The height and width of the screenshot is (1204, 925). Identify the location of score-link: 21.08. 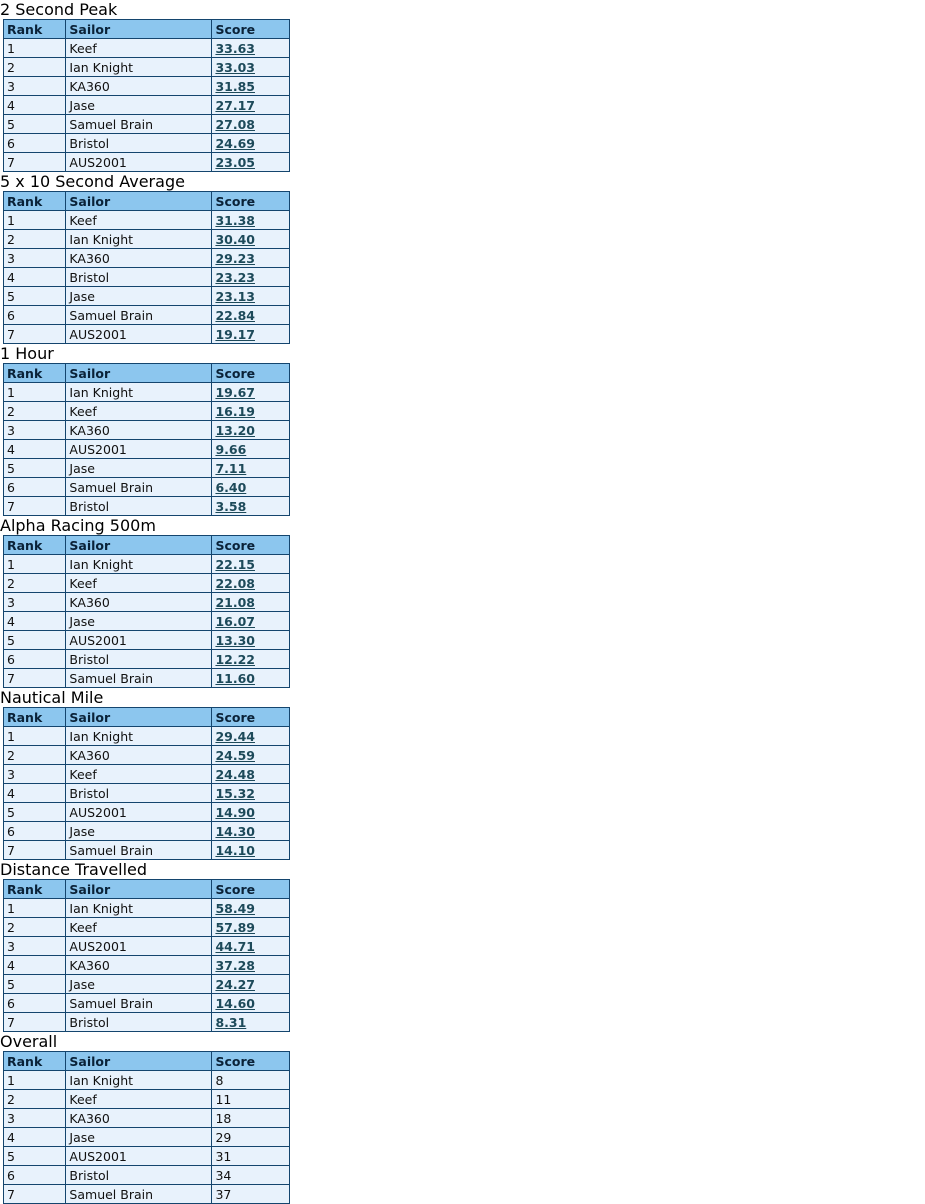
(235, 602).